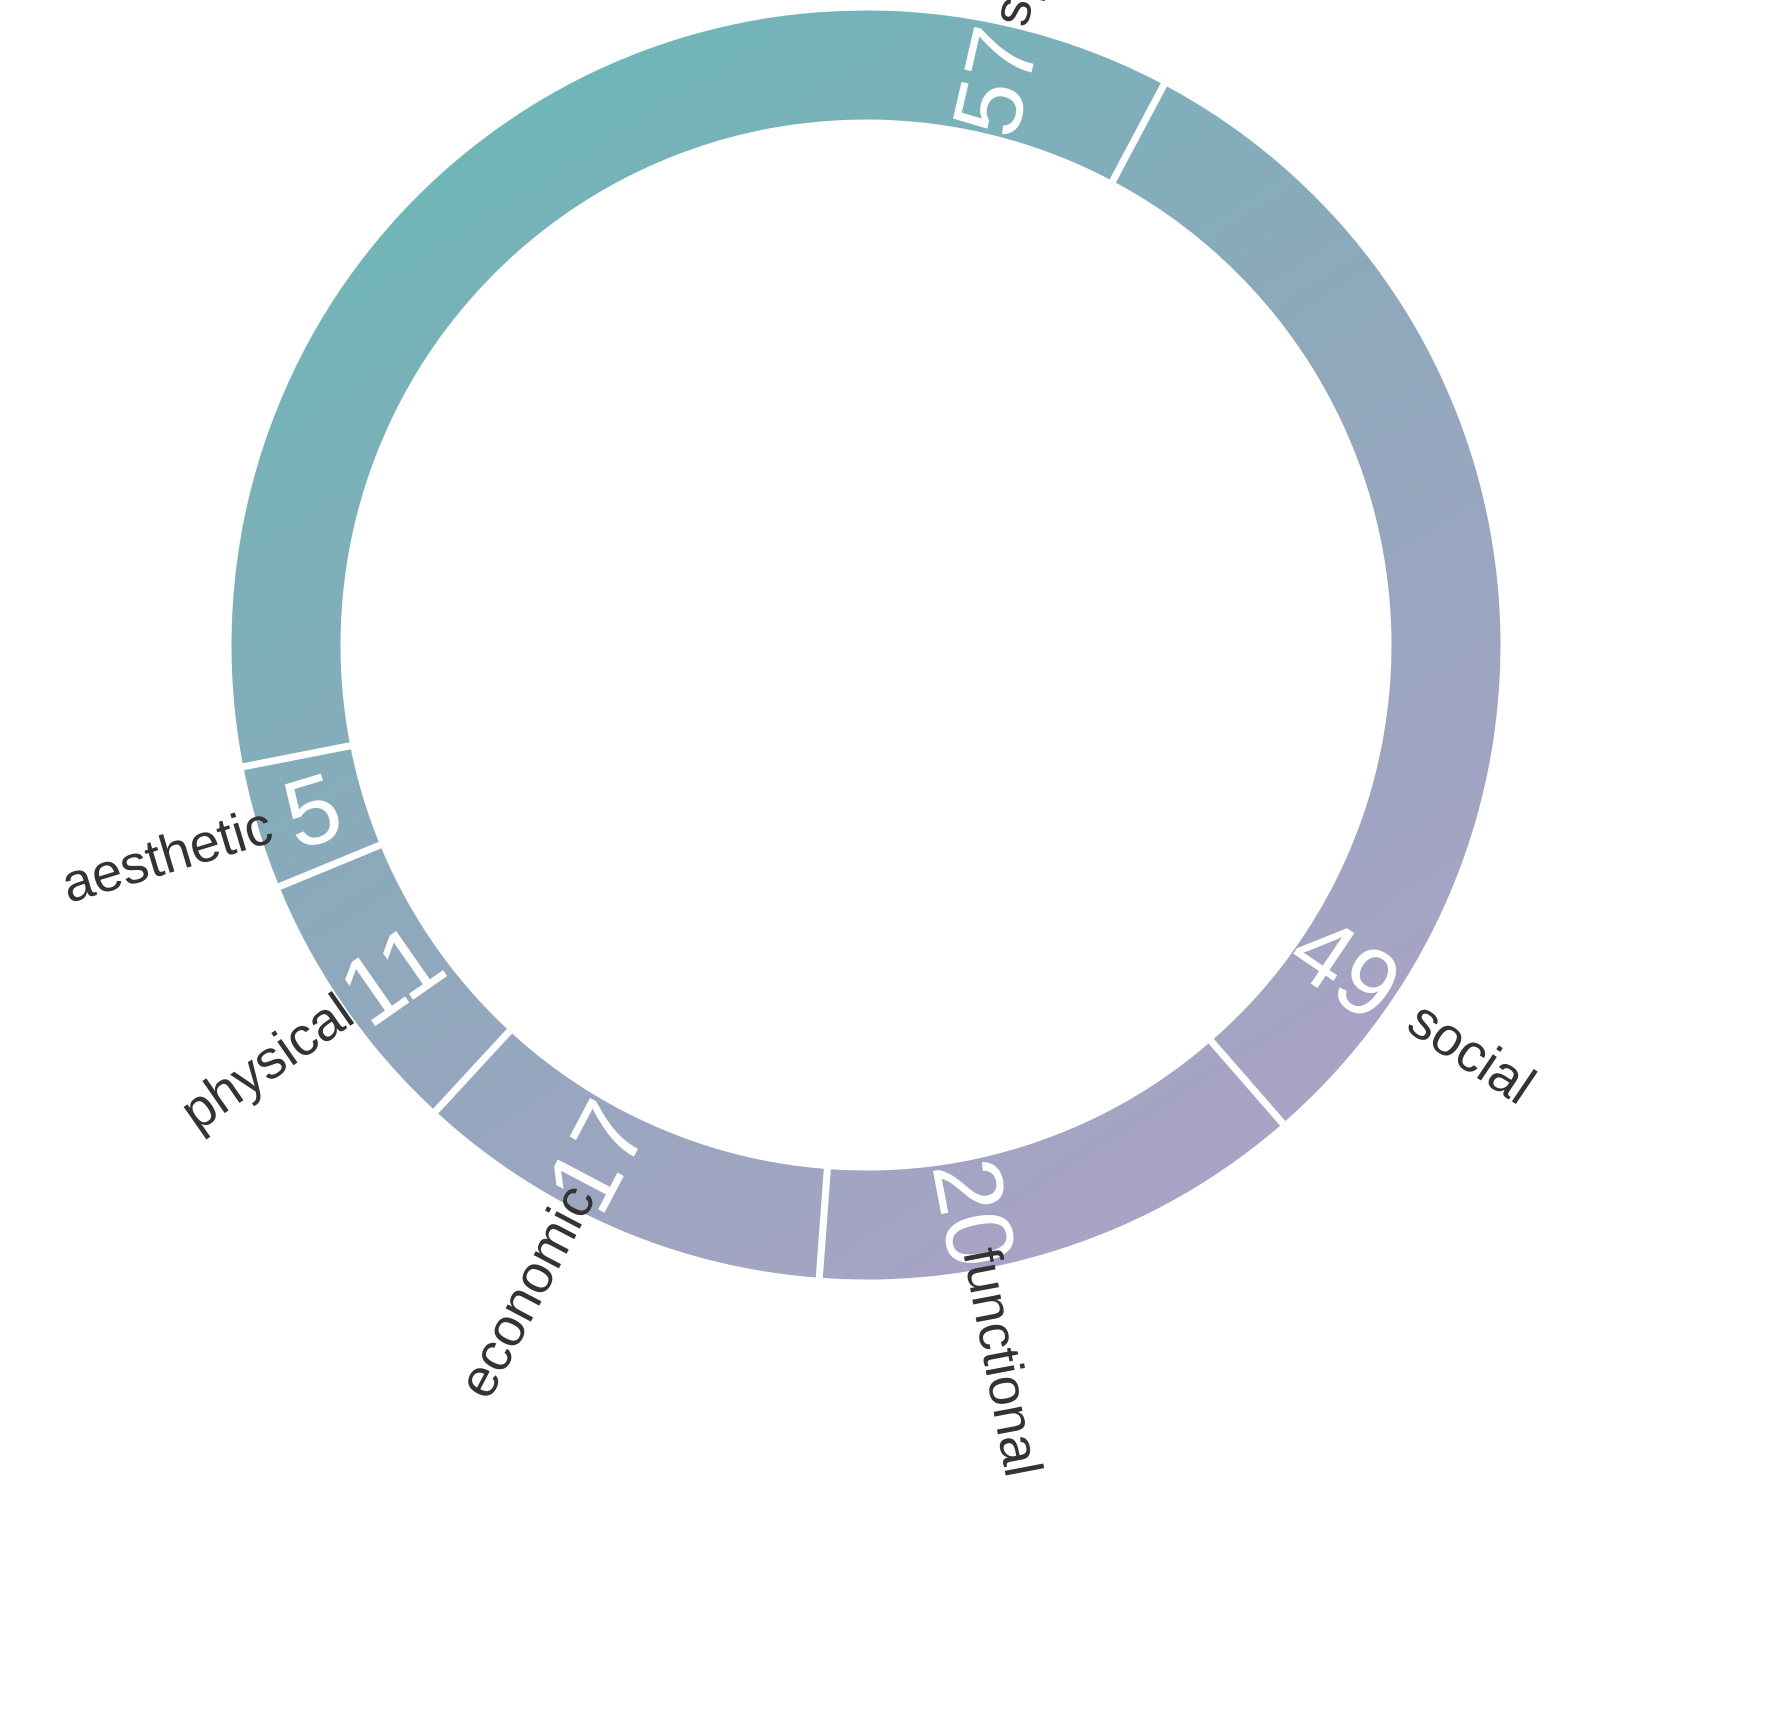 The image size is (1772, 1712). Describe the element at coordinates (167, 855) in the screenshot. I see `category-label-aesthetic: aesthetic` at that location.